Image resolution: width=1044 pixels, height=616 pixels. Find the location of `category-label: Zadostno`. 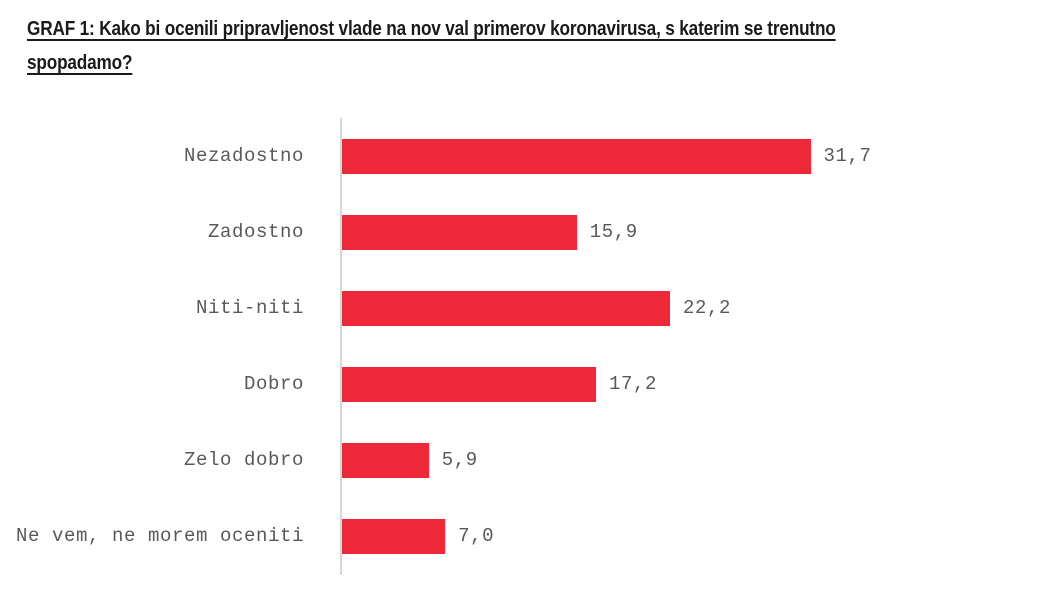

category-label: Zadostno is located at coordinates (255, 232).